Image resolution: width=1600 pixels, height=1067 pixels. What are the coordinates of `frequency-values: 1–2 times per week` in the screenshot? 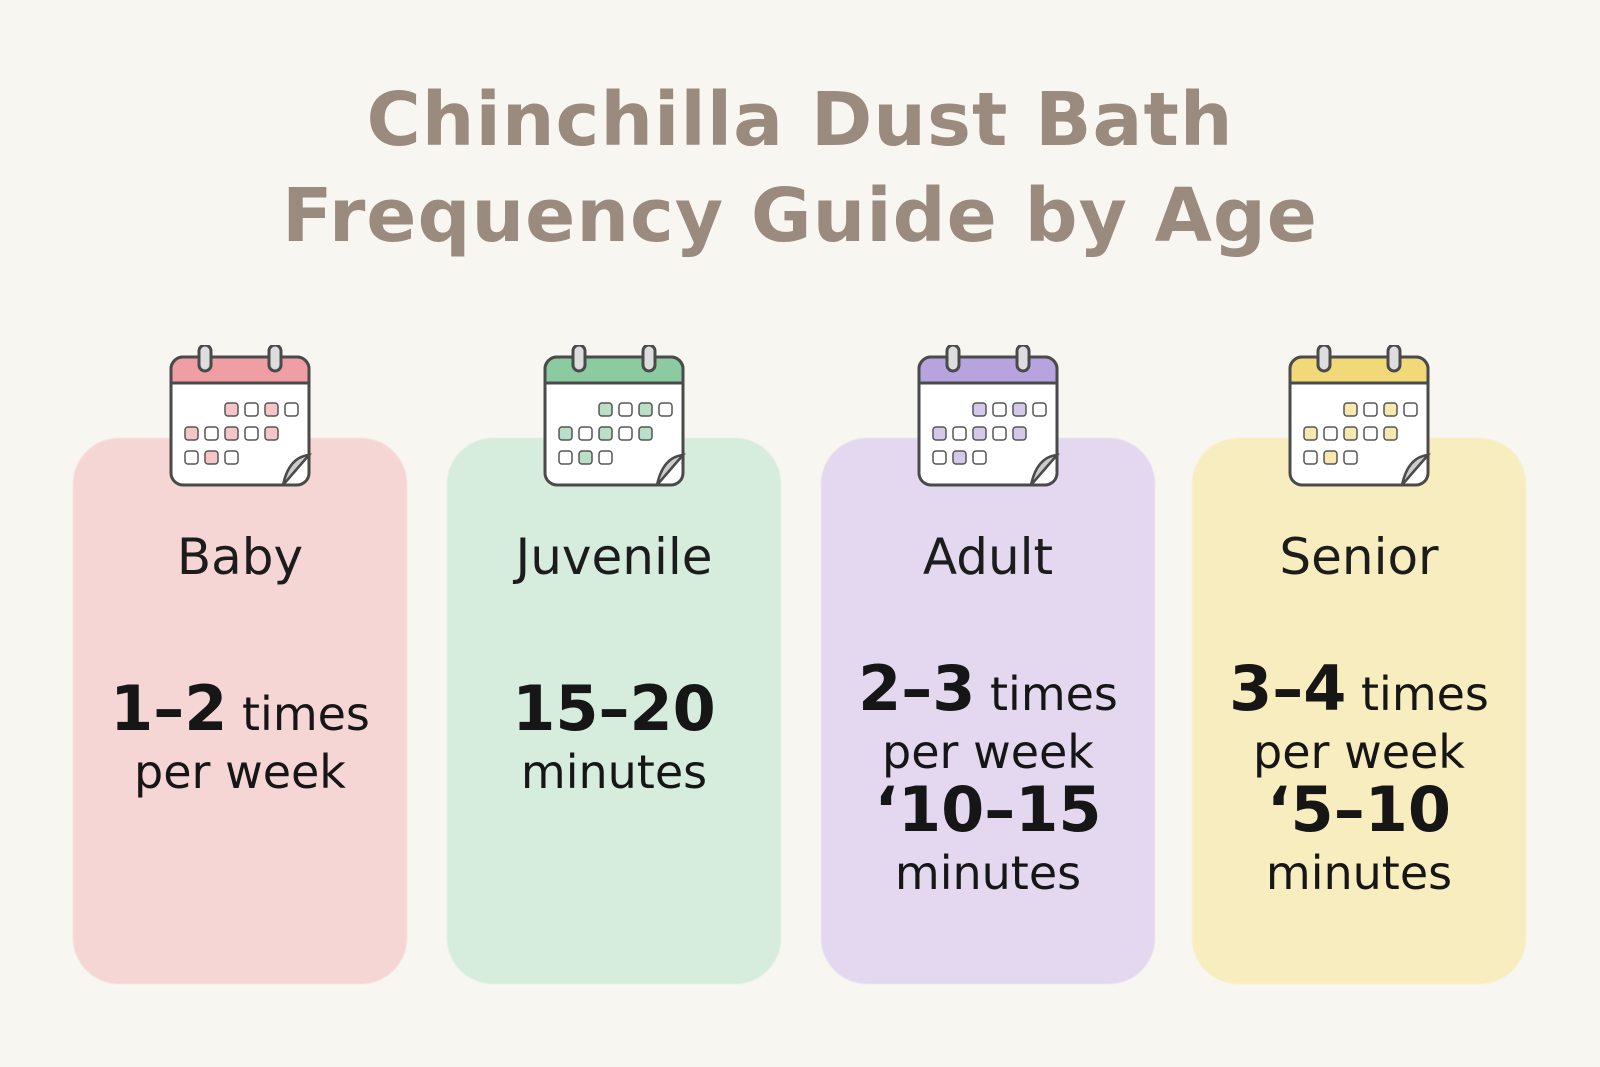 It's located at (240, 739).